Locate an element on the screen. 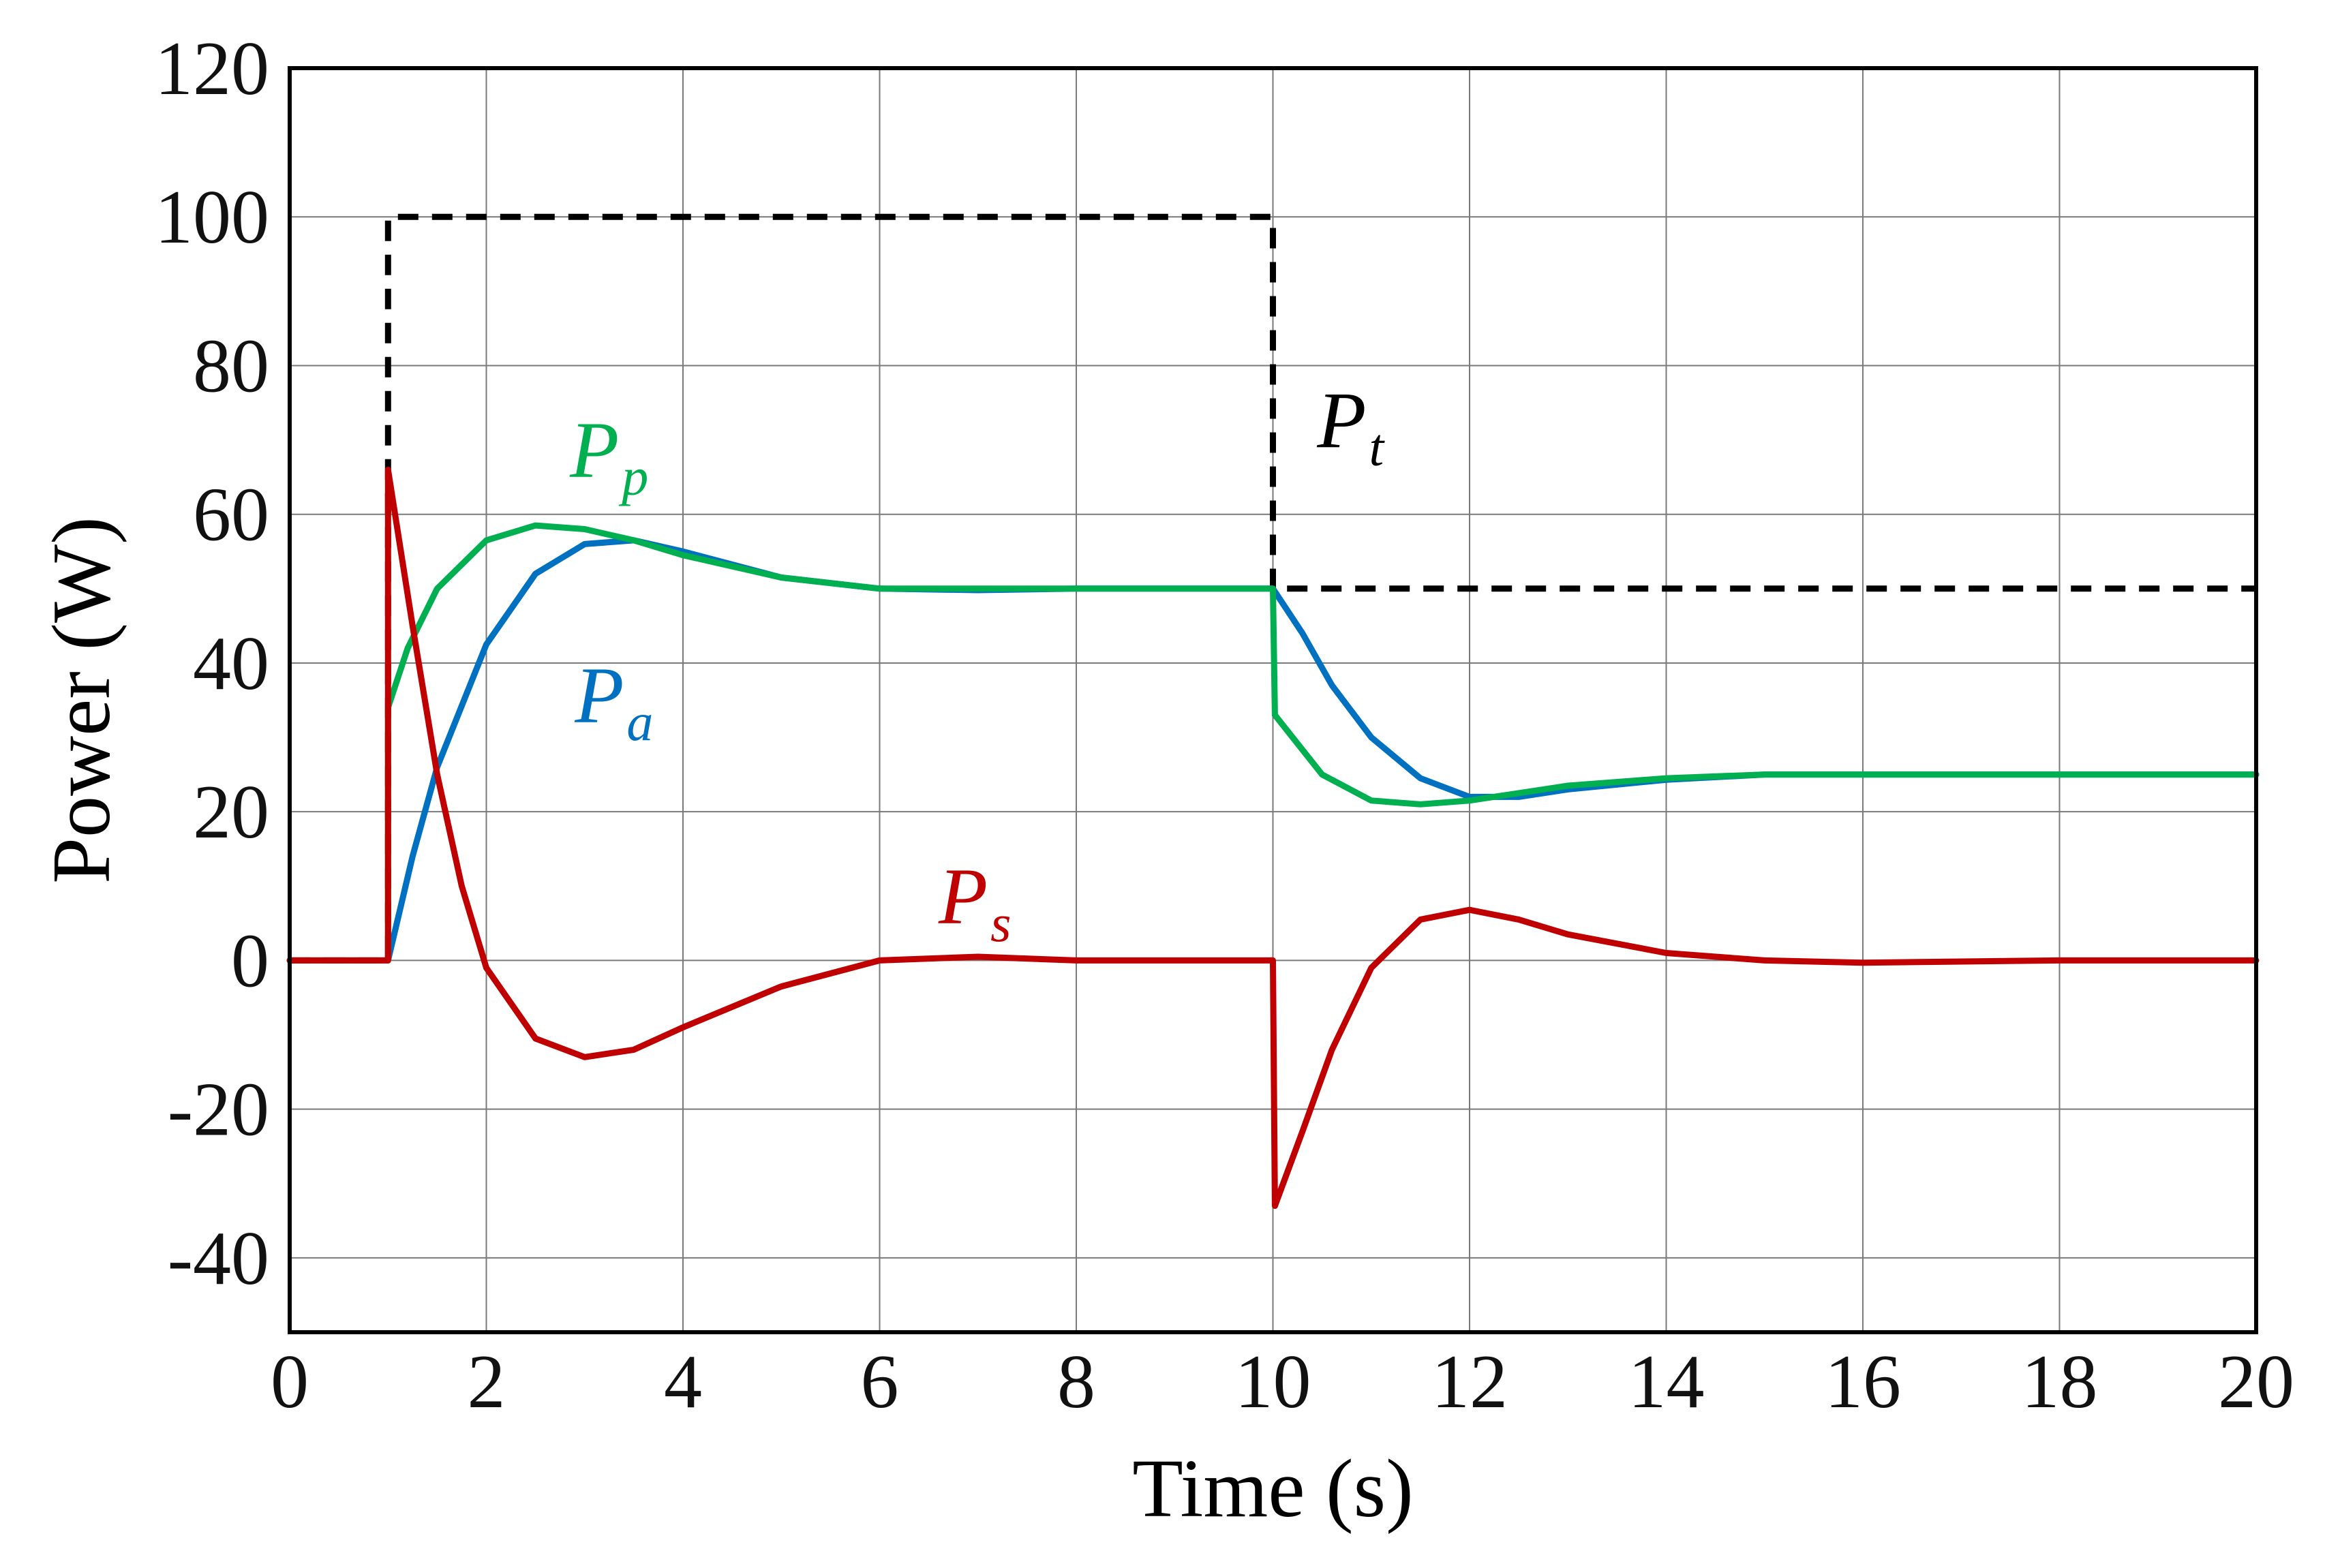  x-tick-label: 18 is located at coordinates (2060, 1382).